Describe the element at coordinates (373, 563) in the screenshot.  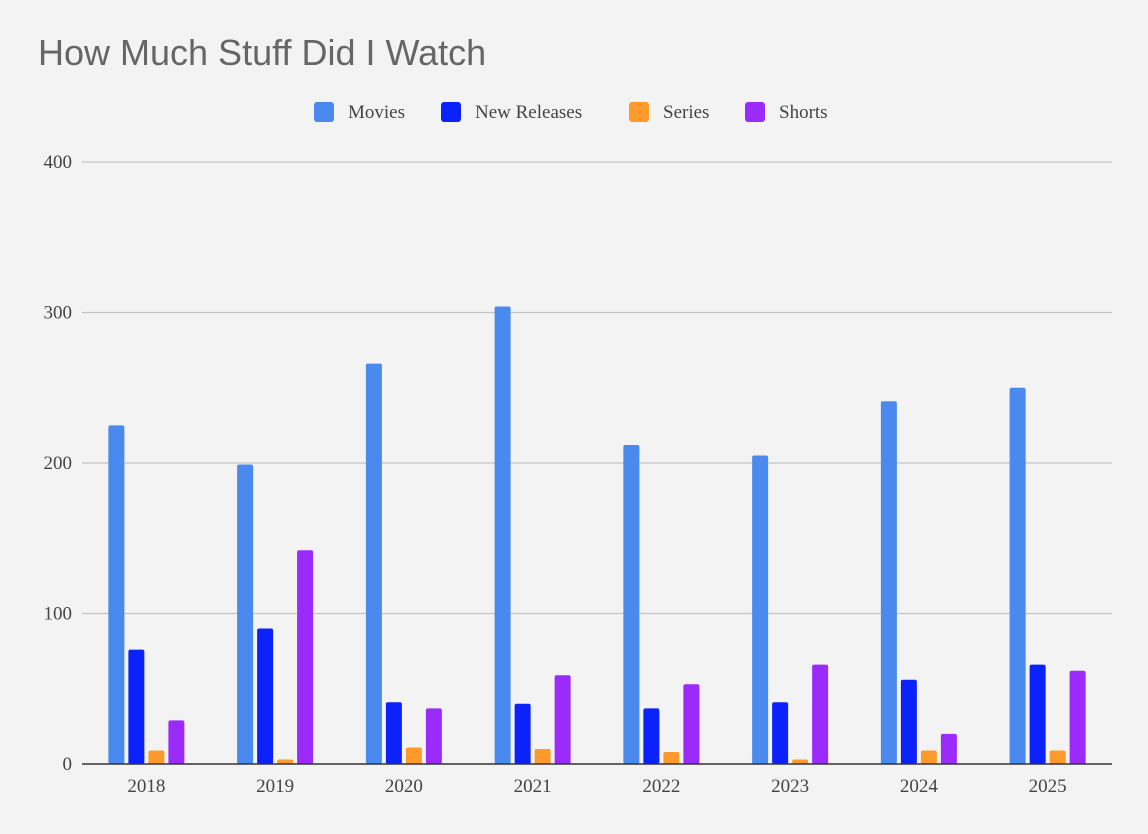
I see `bar-movies-2020` at that location.